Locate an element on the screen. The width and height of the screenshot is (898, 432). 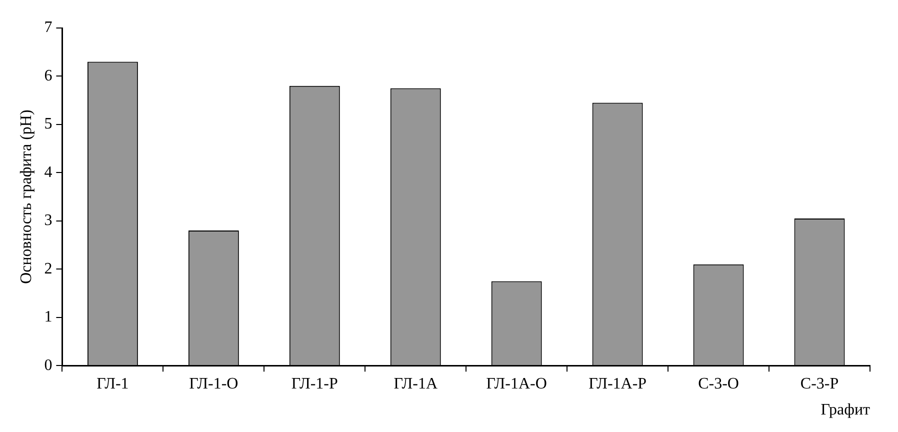
y-tick-label: 2 is located at coordinates (48, 269).